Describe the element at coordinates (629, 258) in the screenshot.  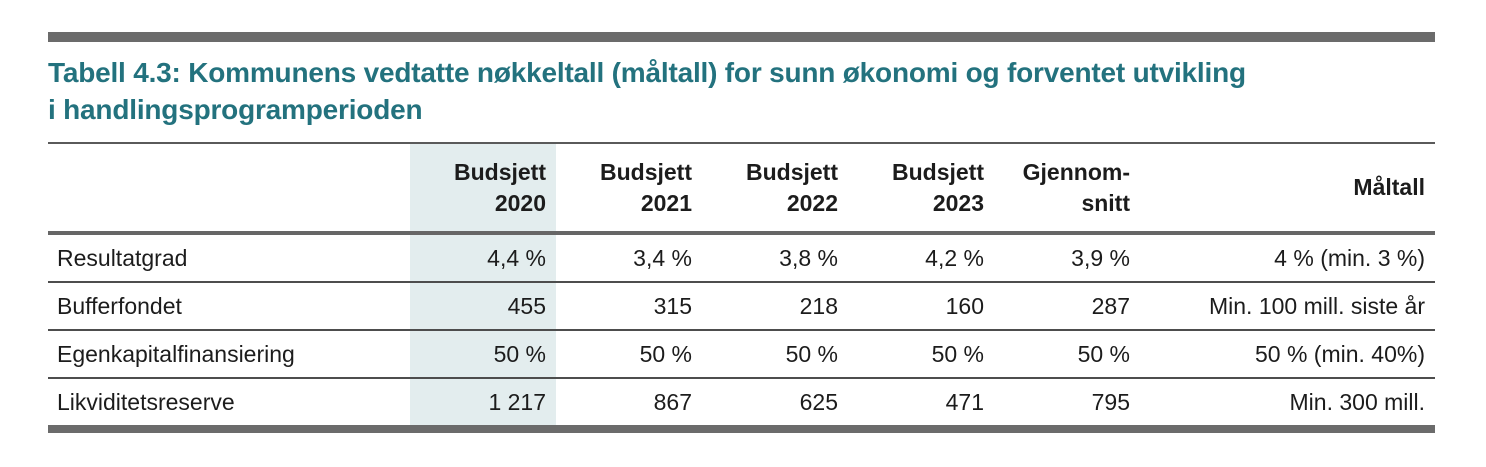
I see `cell-value: 3,4 %` at that location.